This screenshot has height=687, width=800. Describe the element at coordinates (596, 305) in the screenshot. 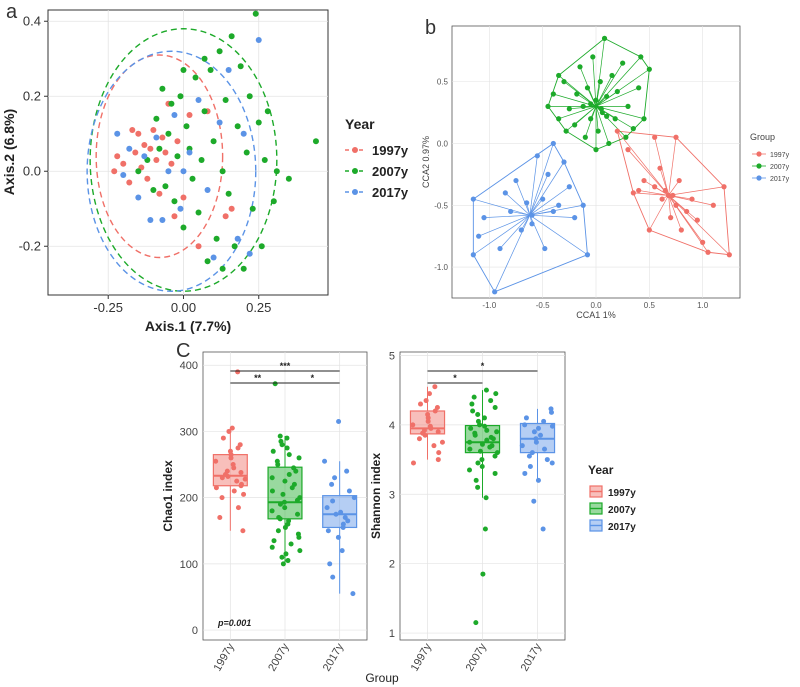

I see `panel-b-xtick-label: 0.0` at that location.